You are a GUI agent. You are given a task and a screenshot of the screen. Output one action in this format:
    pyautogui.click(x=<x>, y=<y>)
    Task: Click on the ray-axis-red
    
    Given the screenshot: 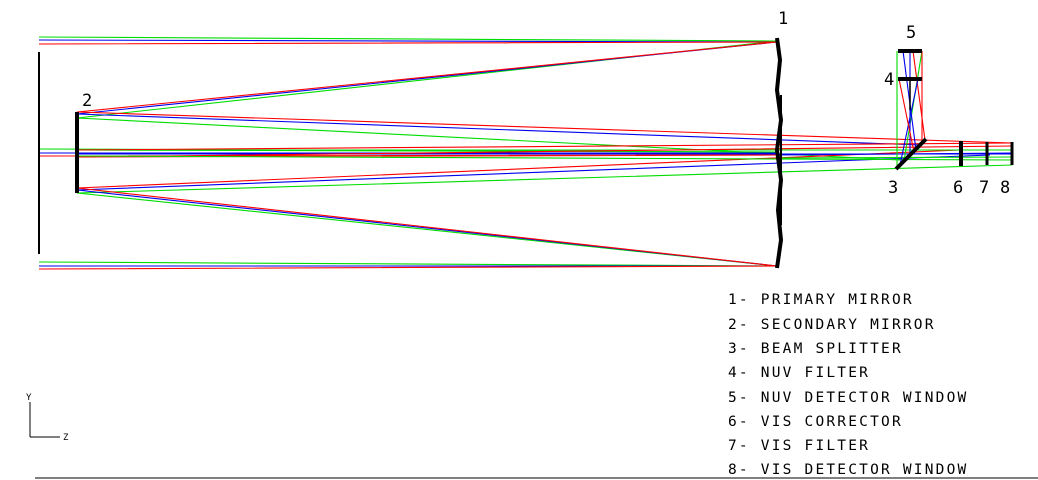 What is the action you would take?
    pyautogui.click(x=525, y=151)
    